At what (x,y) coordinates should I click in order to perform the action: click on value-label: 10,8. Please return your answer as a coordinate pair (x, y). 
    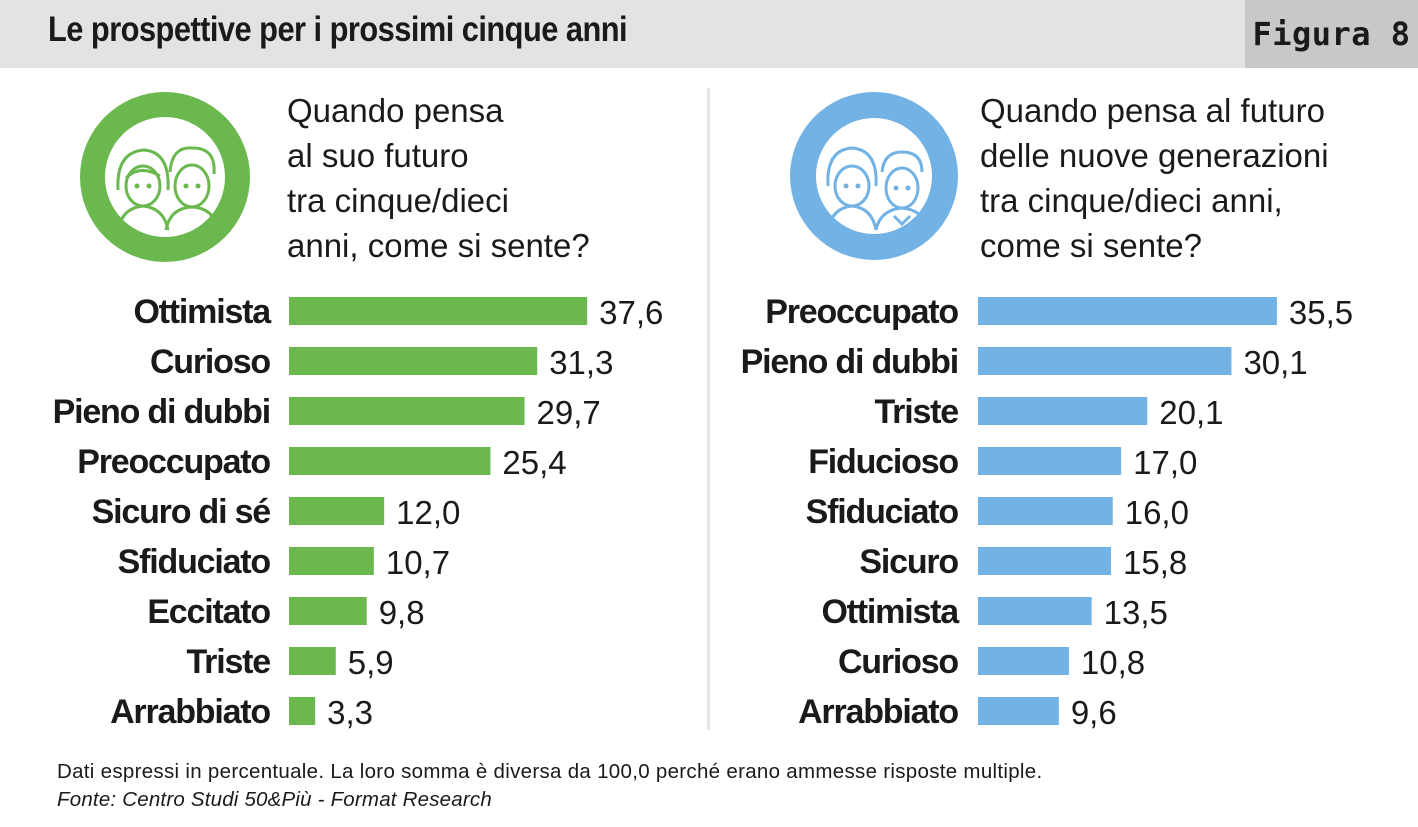
    Looking at the image, I should click on (1113, 662).